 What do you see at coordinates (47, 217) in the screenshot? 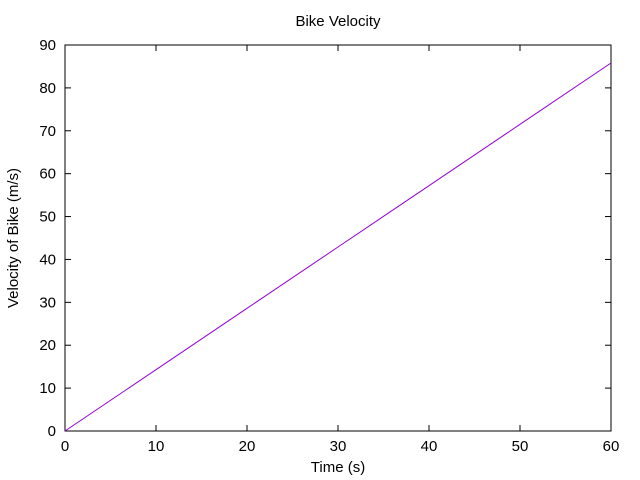
I see `y-tick-label: 50` at bounding box center [47, 217].